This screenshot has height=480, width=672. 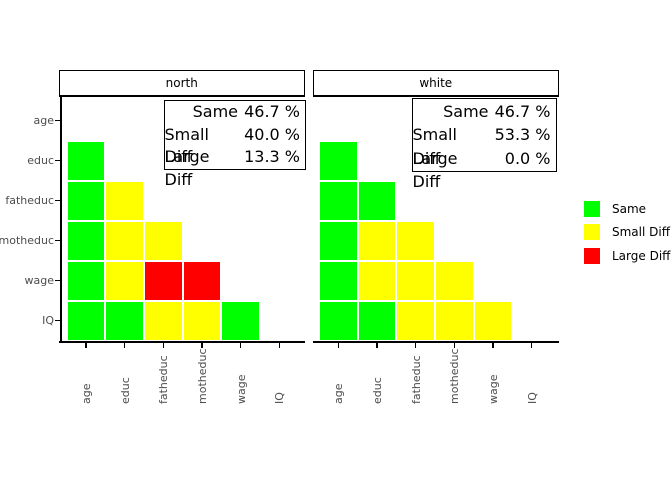 What do you see at coordinates (44, 120) in the screenshot?
I see `y-tick-label: age` at bounding box center [44, 120].